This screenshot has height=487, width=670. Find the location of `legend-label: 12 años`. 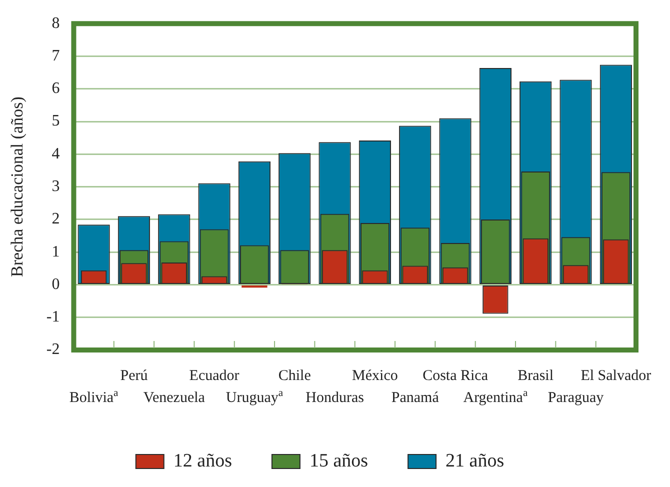

legend-label: 12 años is located at coordinates (202, 461).